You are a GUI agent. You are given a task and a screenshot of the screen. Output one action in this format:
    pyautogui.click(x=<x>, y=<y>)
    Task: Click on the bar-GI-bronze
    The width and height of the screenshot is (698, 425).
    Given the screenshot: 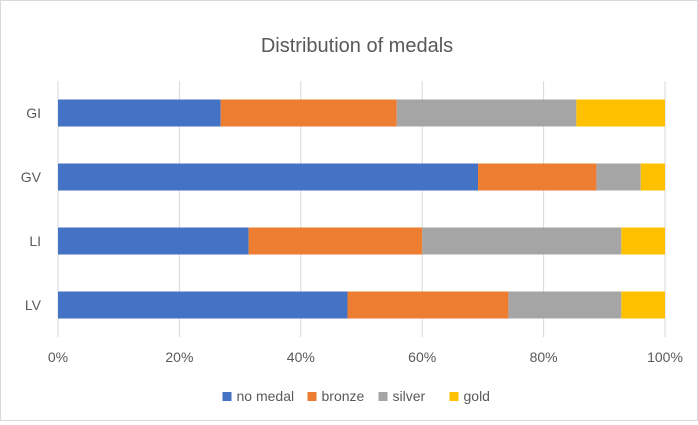 What is the action you would take?
    pyautogui.click(x=308, y=113)
    